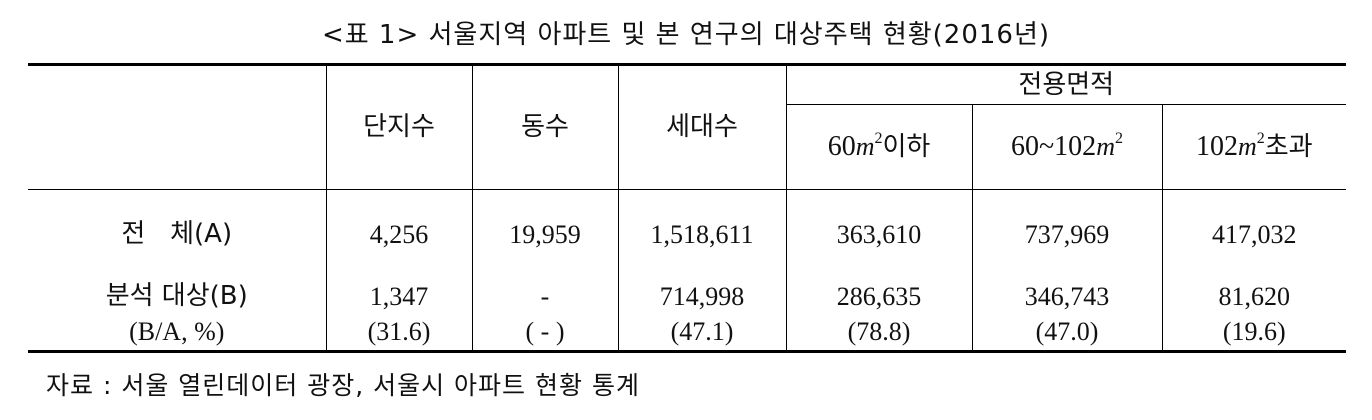 Image resolution: width=1372 pixels, height=420 pixels. Describe the element at coordinates (176, 296) in the screenshot. I see `row-label-target: 분석 대상(B)` at that location.